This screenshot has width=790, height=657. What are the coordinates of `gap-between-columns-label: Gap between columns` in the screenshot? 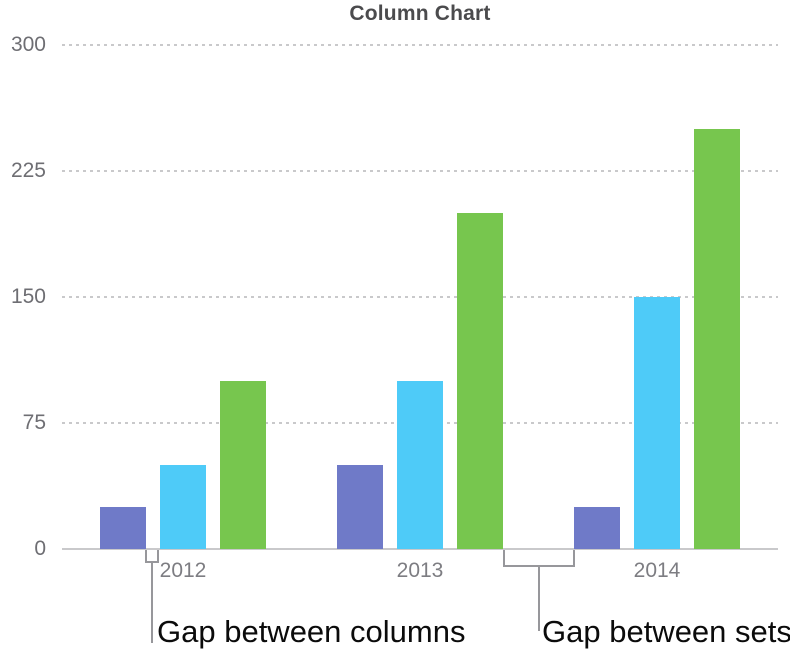 It's located at (311, 631).